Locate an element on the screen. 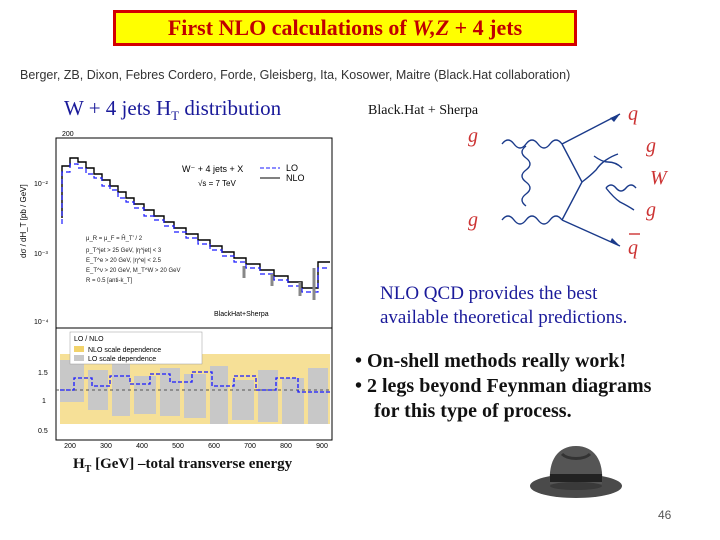  x-tick: 300 is located at coordinates (106, 446).